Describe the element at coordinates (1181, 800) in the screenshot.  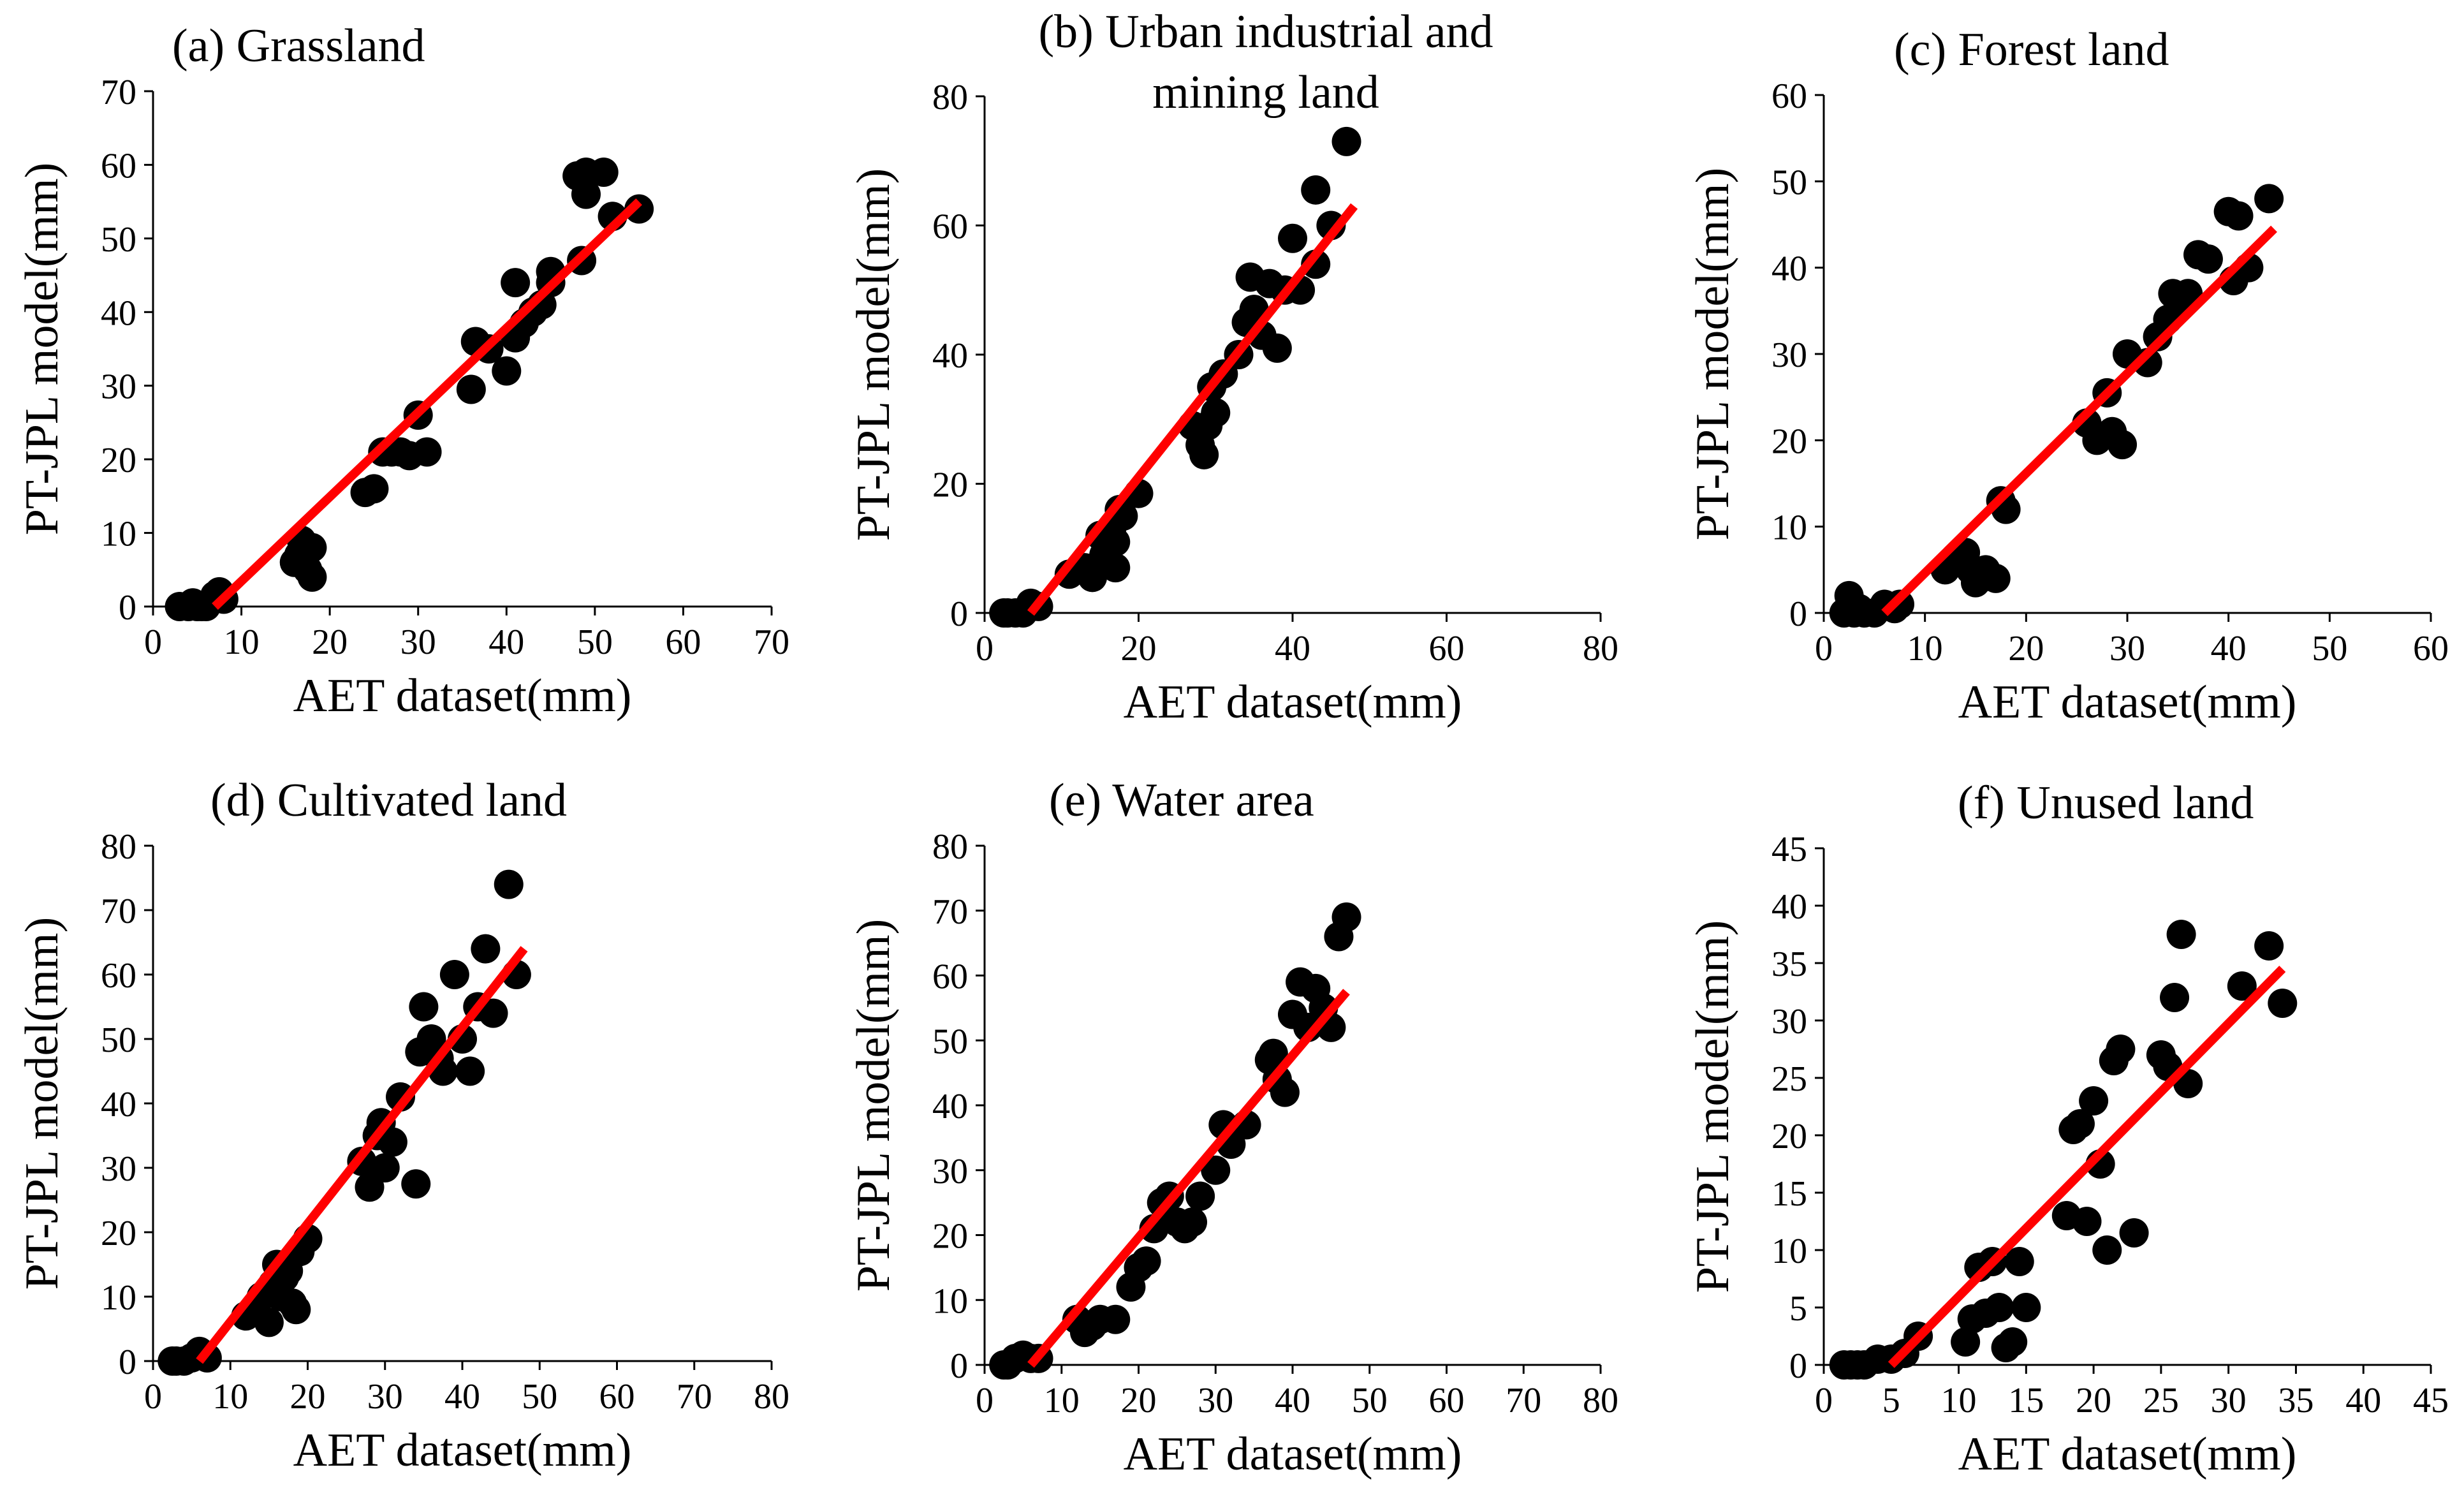
I see `chart-title: (e) Water area` at that location.